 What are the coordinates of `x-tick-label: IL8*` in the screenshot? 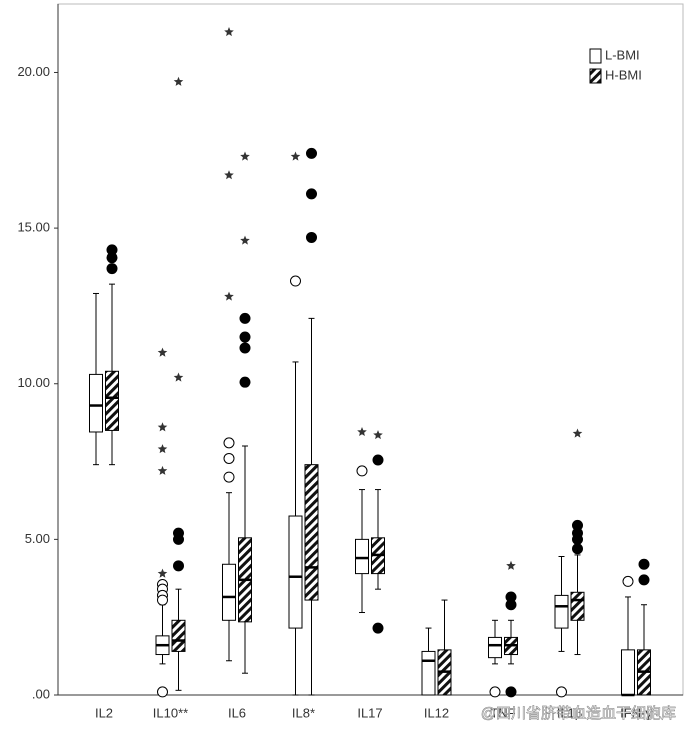 It's located at (303, 712).